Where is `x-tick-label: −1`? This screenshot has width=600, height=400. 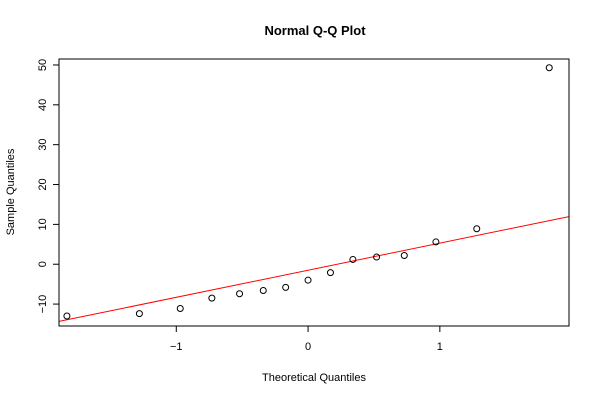 x-tick-label: −1 is located at coordinates (176, 347).